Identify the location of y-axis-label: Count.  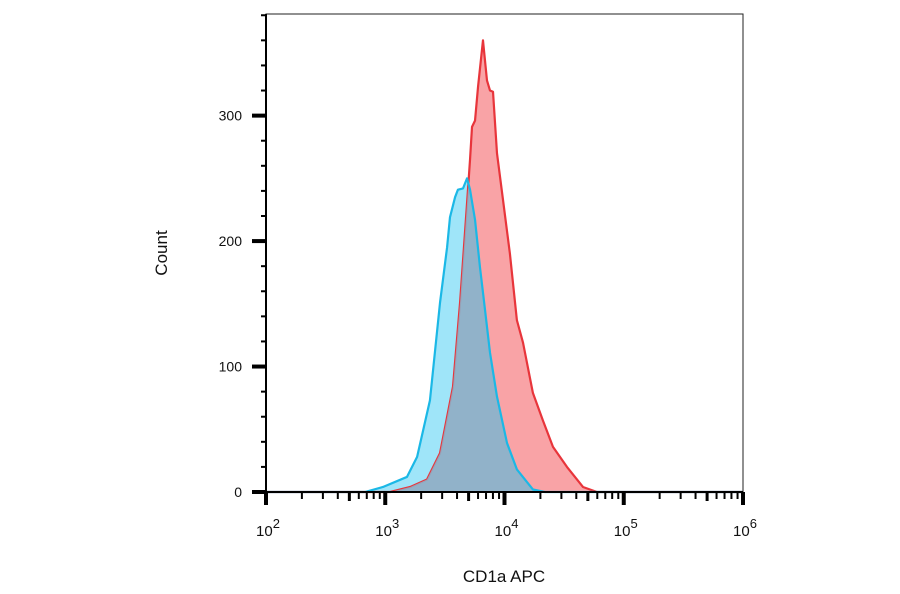
(161, 253).